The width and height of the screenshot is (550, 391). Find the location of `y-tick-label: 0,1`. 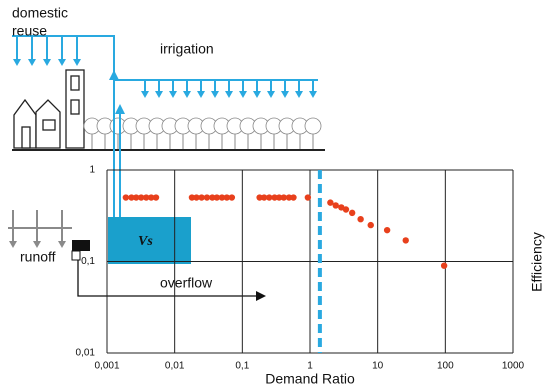

y-tick-label: 0,1 is located at coordinates (88, 261).